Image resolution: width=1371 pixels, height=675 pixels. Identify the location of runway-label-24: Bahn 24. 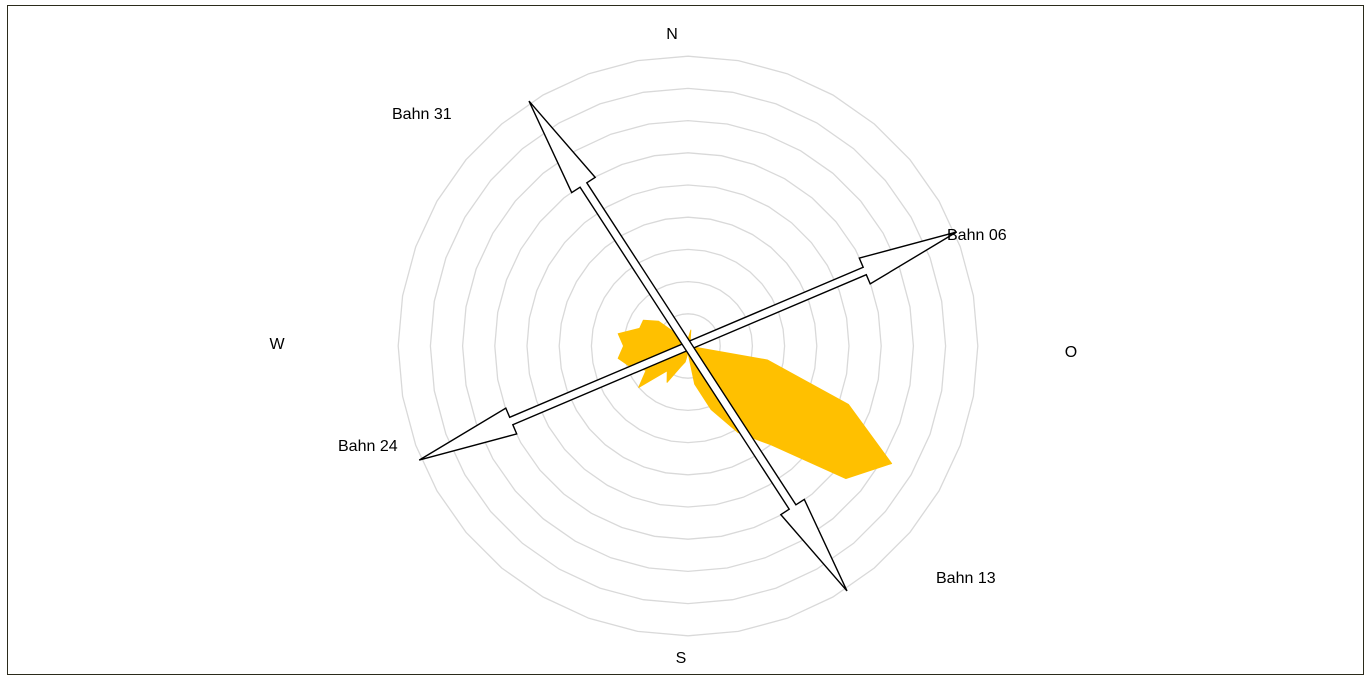
(368, 446).